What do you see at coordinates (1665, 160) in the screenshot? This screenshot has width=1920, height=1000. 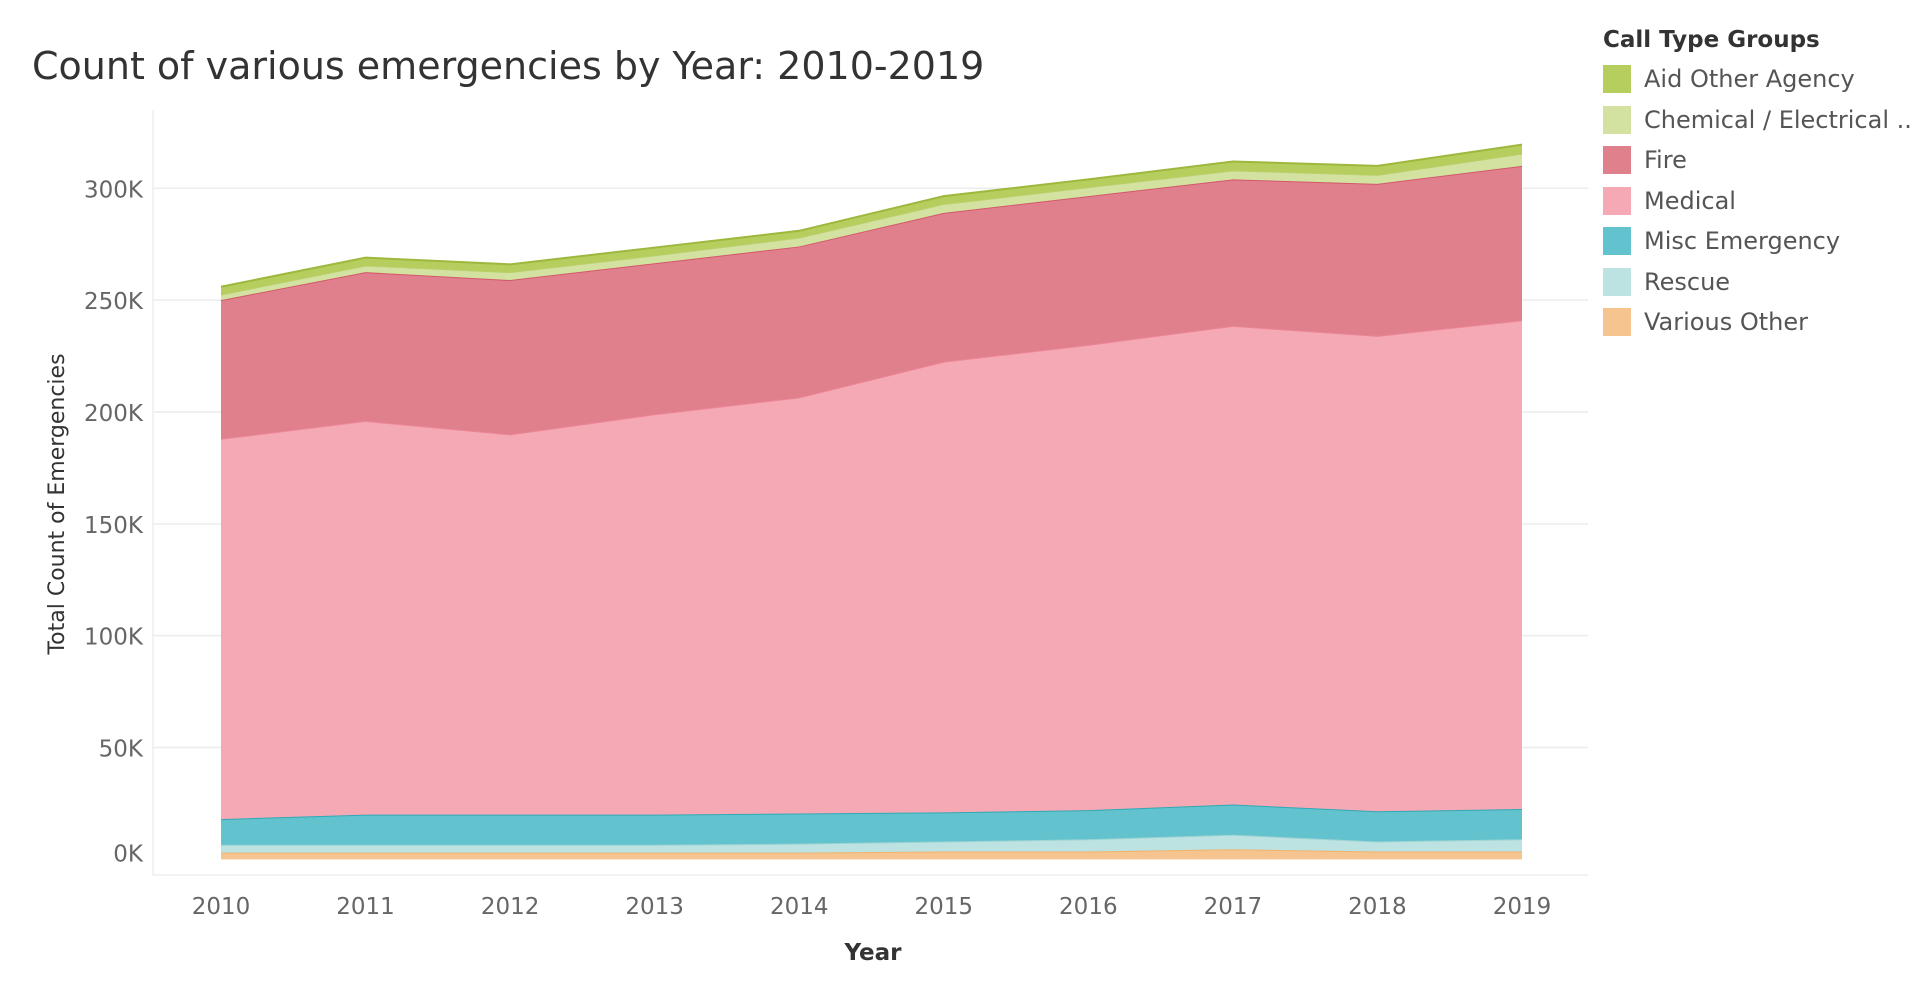 I see `legend-label: Fire` at bounding box center [1665, 160].